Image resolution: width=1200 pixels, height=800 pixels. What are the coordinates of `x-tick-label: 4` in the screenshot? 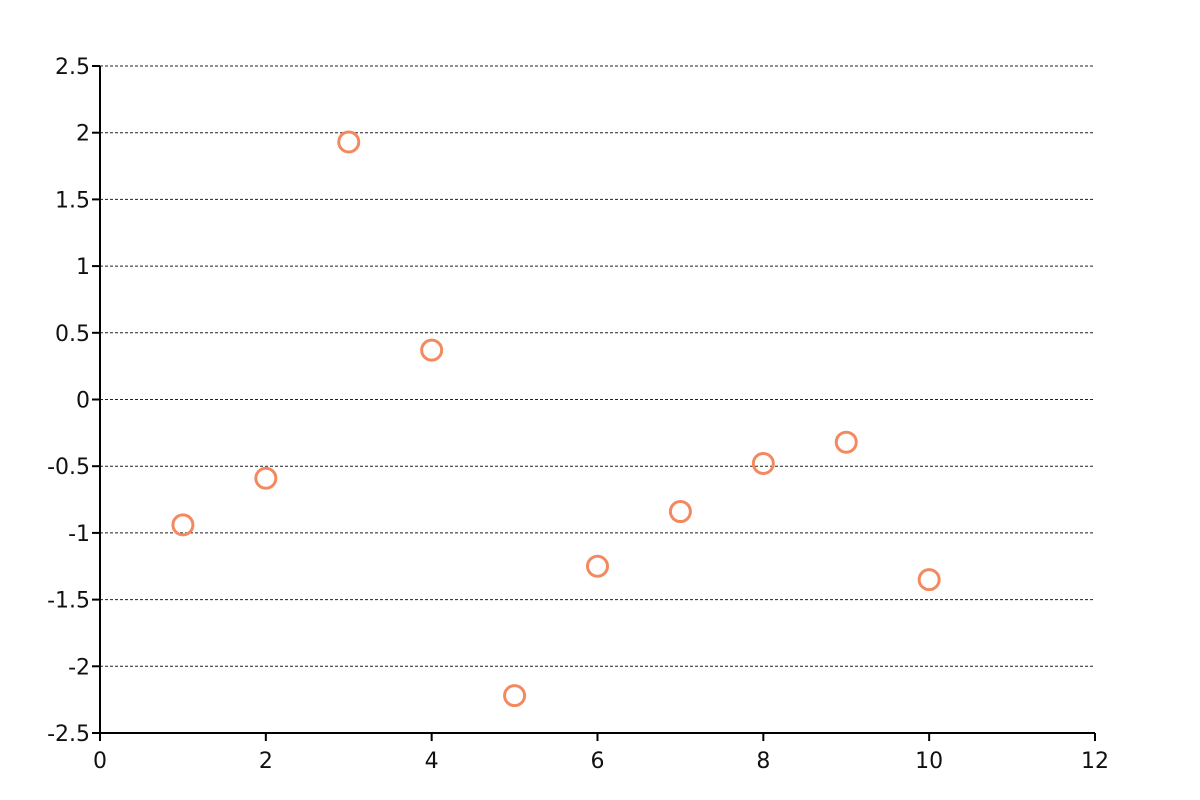 It's located at (432, 761).